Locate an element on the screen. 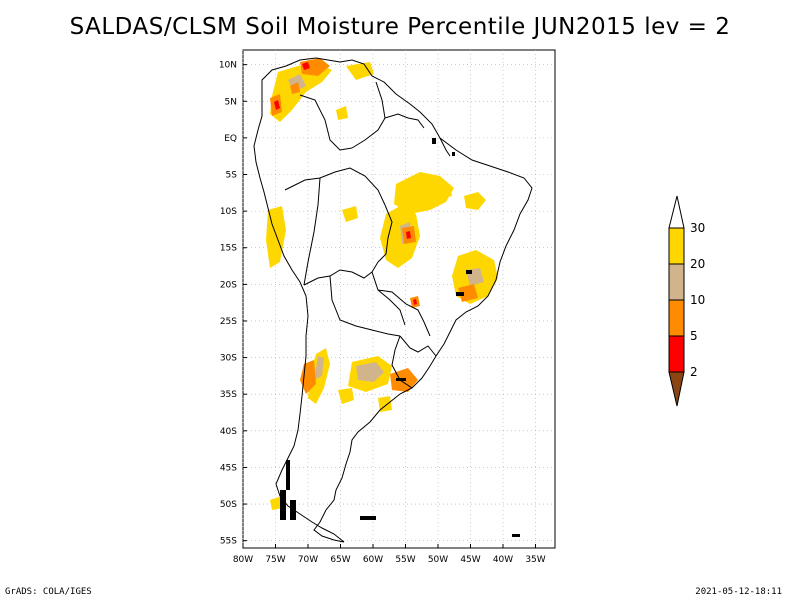  lat-label: 45S is located at coordinates (228, 468).